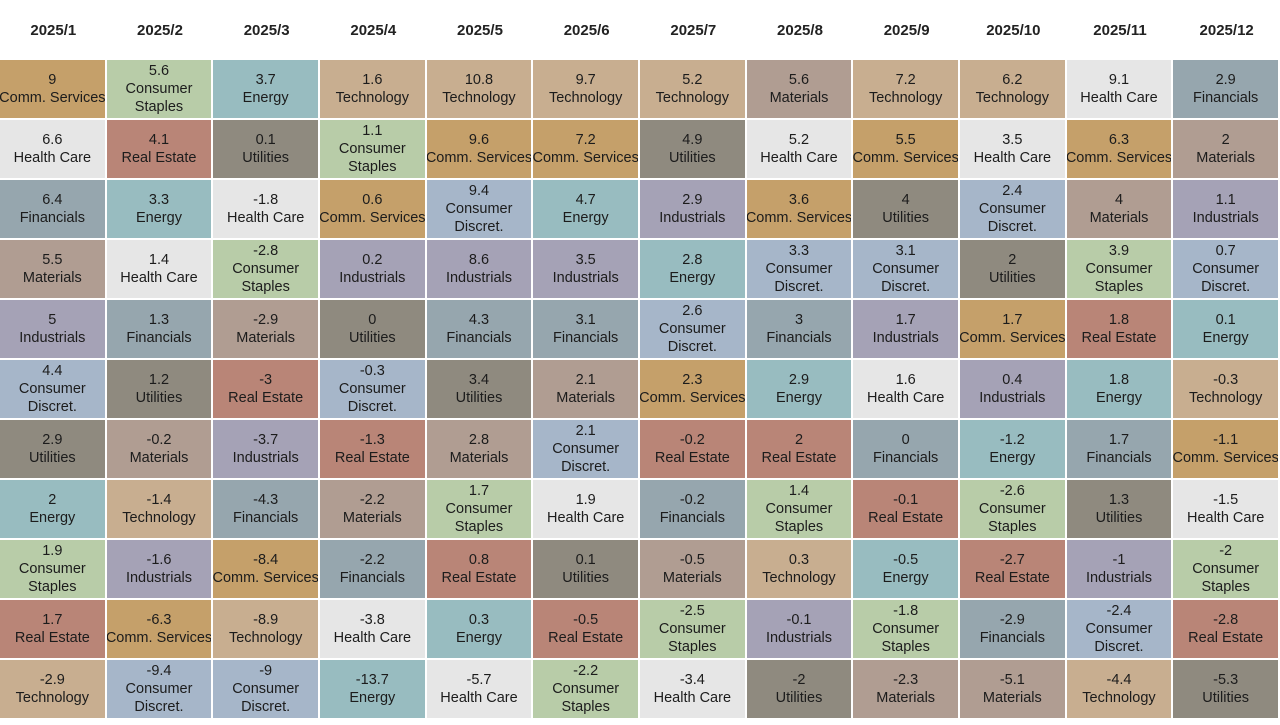 This screenshot has width=1280, height=725. I want to click on cell-value: 4.7, so click(585, 200).